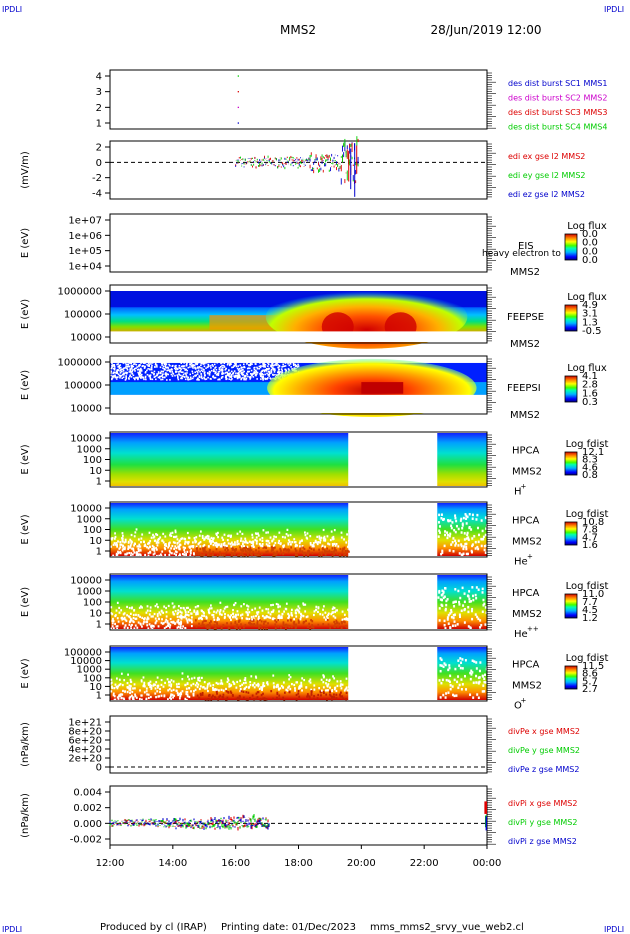 The height and width of the screenshot is (934, 630). What do you see at coordinates (491, 816) in the screenshot?
I see `right-minor-ticks` at bounding box center [491, 816].